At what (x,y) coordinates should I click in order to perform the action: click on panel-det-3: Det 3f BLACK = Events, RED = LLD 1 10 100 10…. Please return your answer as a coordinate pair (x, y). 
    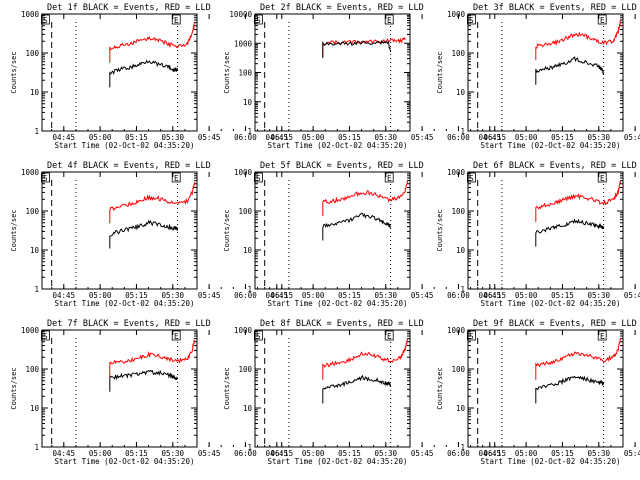
    Looking at the image, I should click on (538, 76).